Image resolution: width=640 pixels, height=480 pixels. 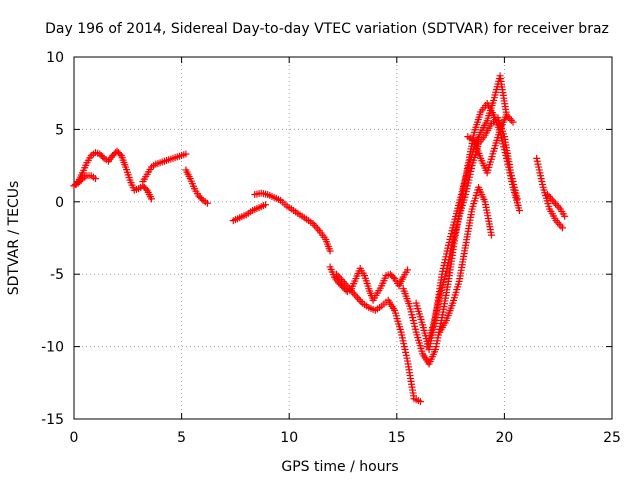 I want to click on x-tick-label: 20, so click(x=504, y=438).